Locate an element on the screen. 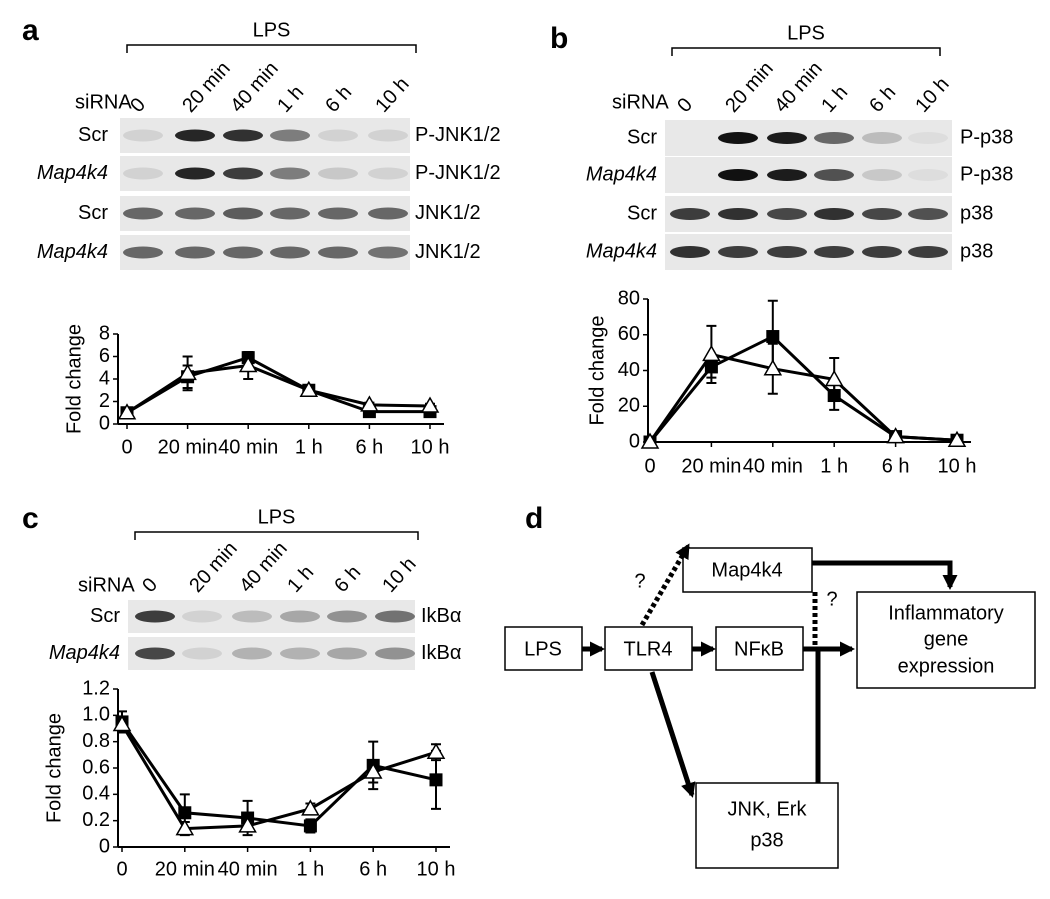  node-label: TLR4 is located at coordinates (648, 649).